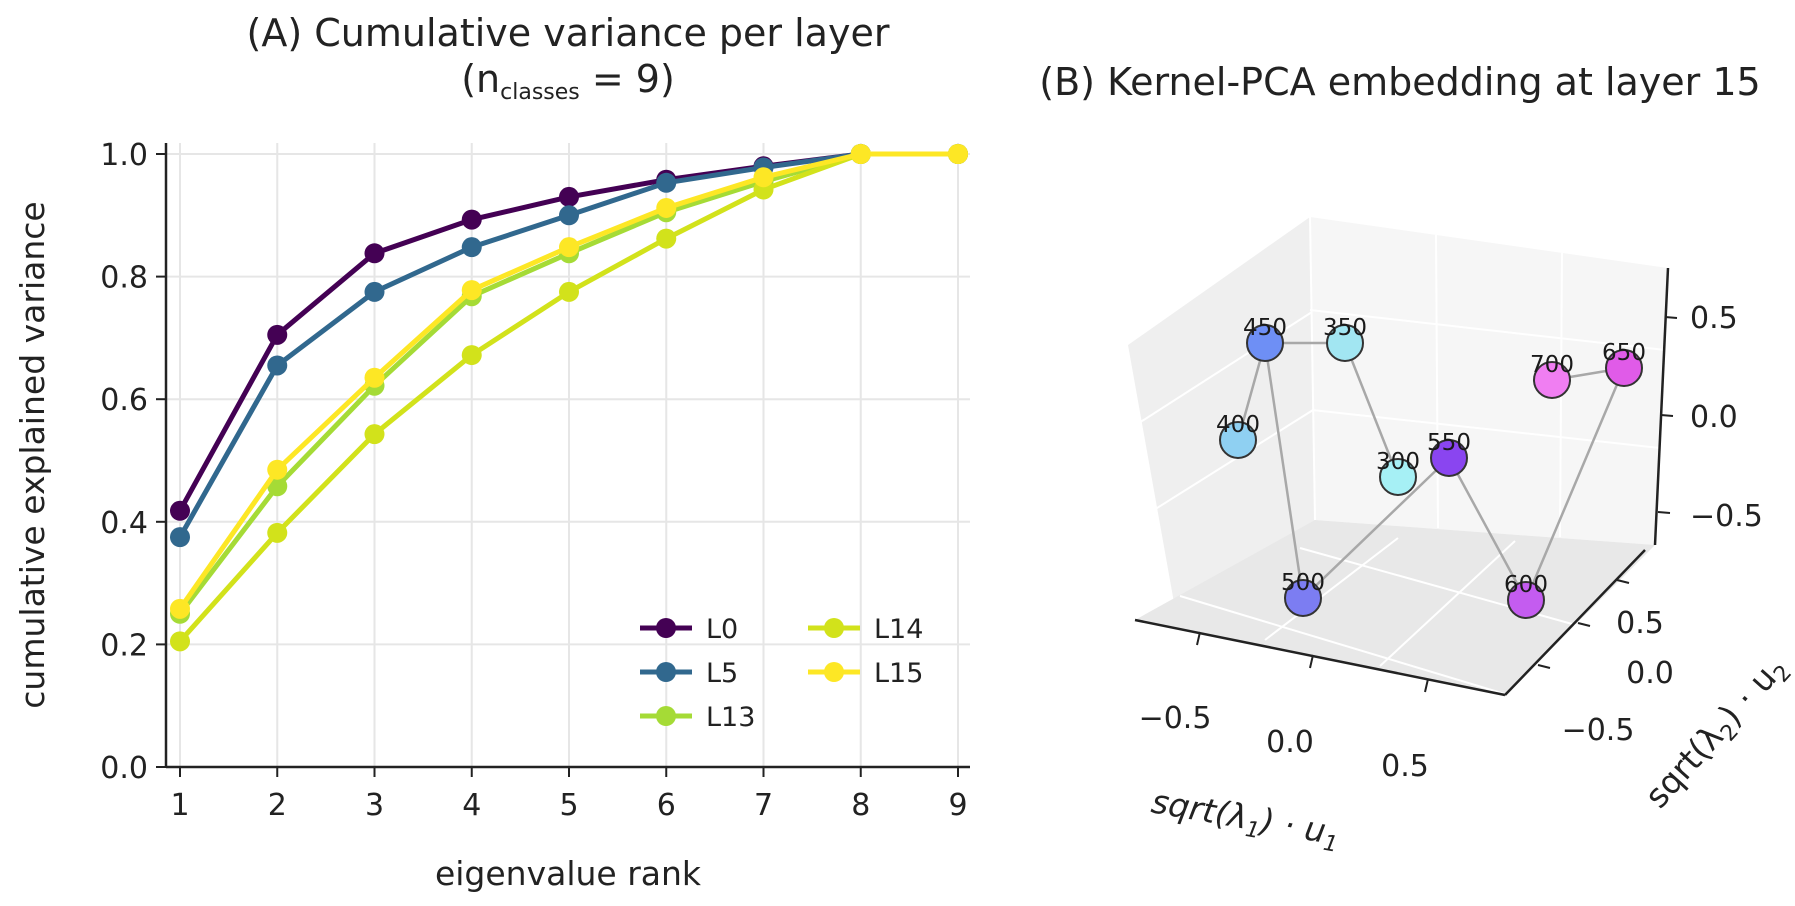  I want to click on legend-item-L15: L15, so click(865, 673).